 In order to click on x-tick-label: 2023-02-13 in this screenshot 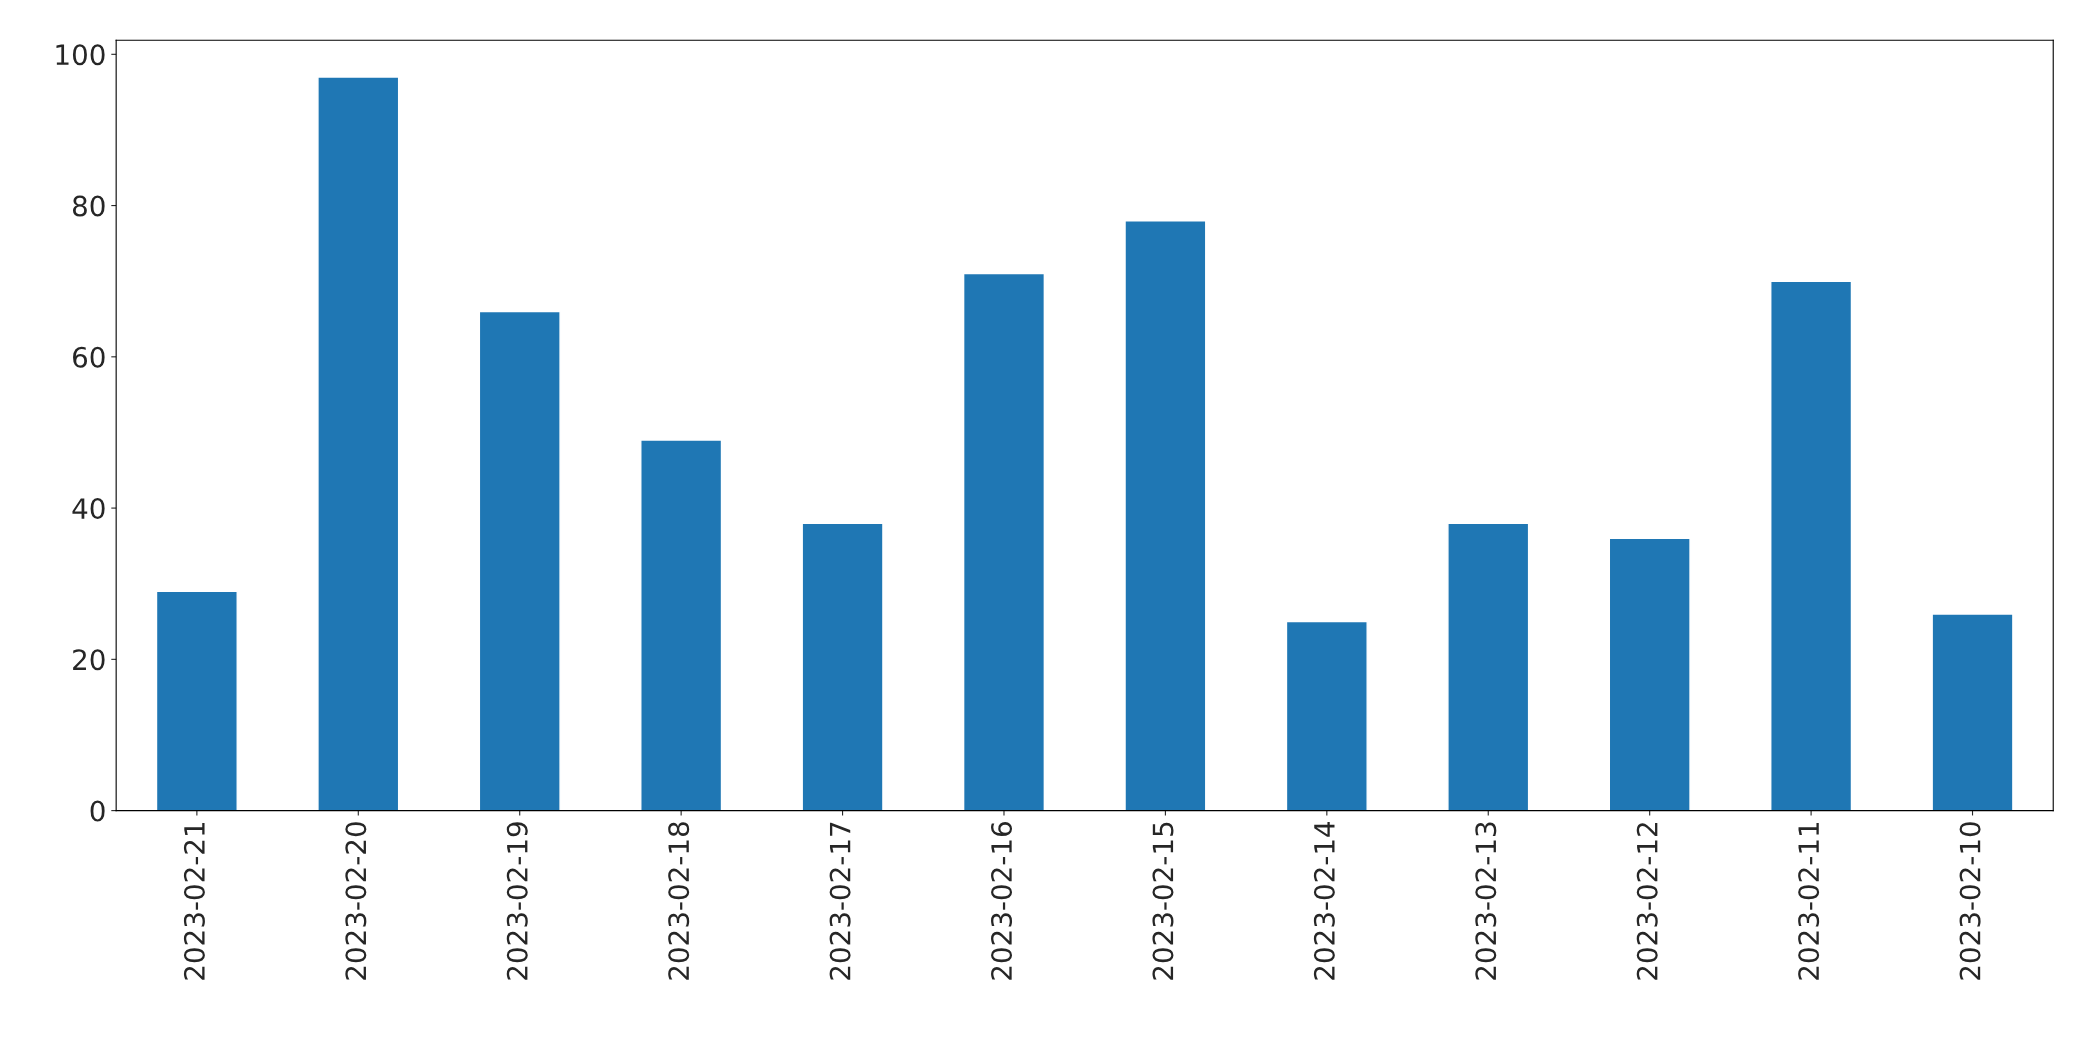, I will do `click(1486, 901)`.